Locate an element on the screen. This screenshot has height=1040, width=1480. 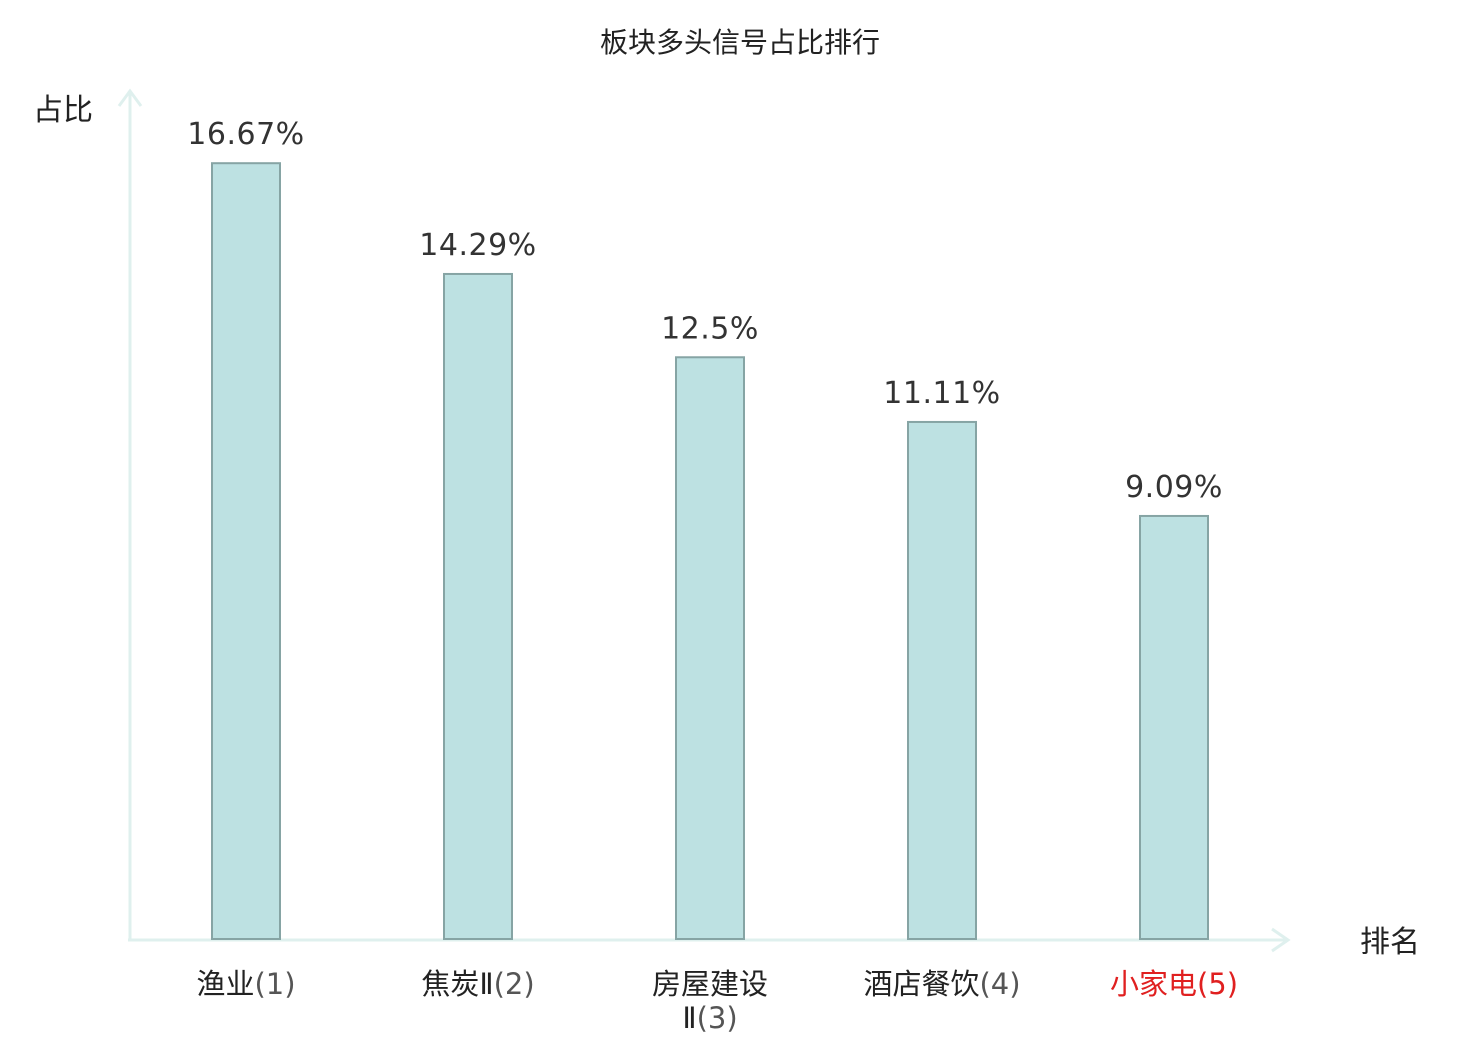
category-label-1: 渔业(1) is located at coordinates (245, 984).